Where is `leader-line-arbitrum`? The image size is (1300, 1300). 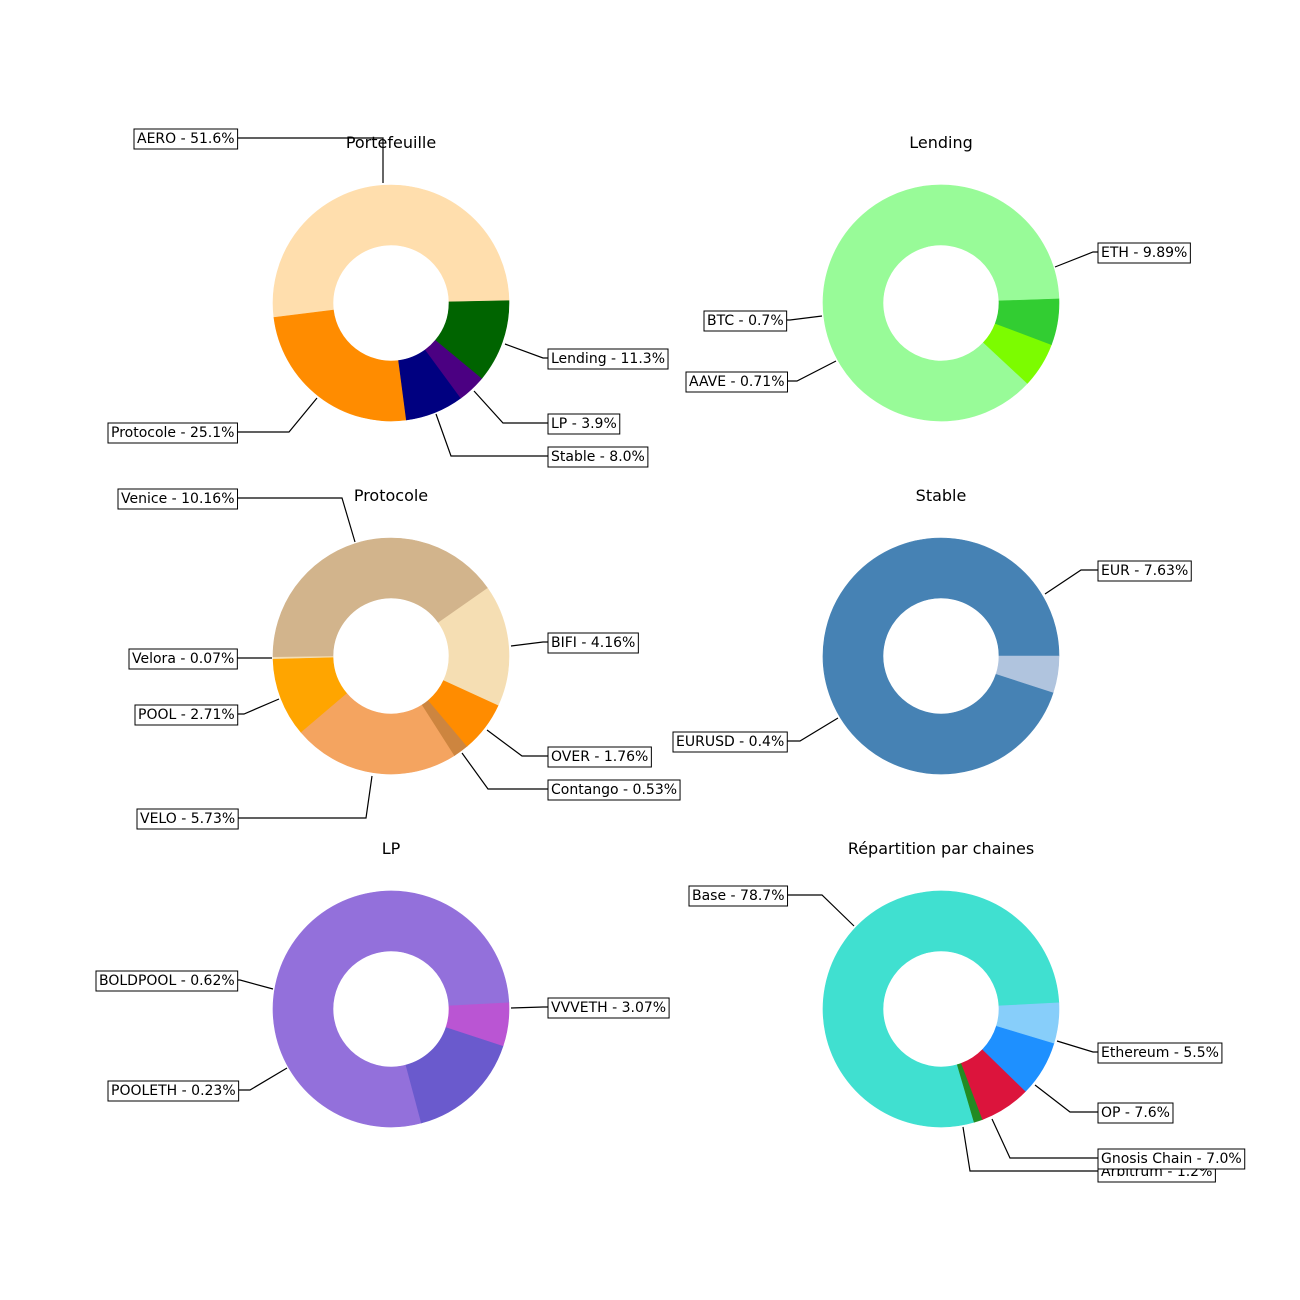
leader-line-arbitrum is located at coordinates (1030, 1149).